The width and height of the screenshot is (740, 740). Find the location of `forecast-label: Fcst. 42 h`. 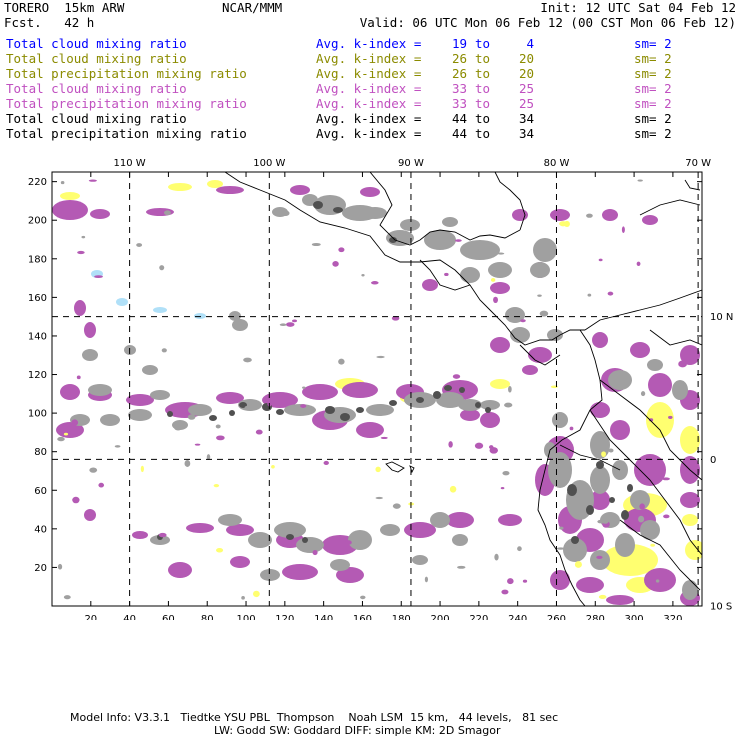

forecast-label: Fcst. 42 h is located at coordinates (49, 22).